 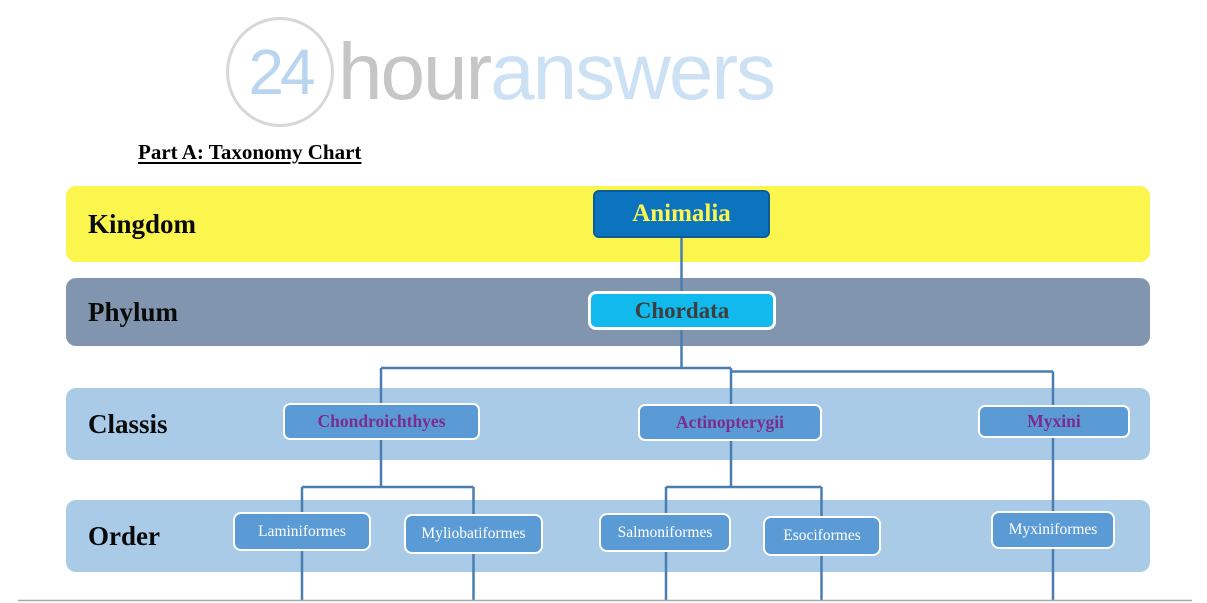 I want to click on node-chondroichthyes: Chondroichthyes, so click(x=381, y=421).